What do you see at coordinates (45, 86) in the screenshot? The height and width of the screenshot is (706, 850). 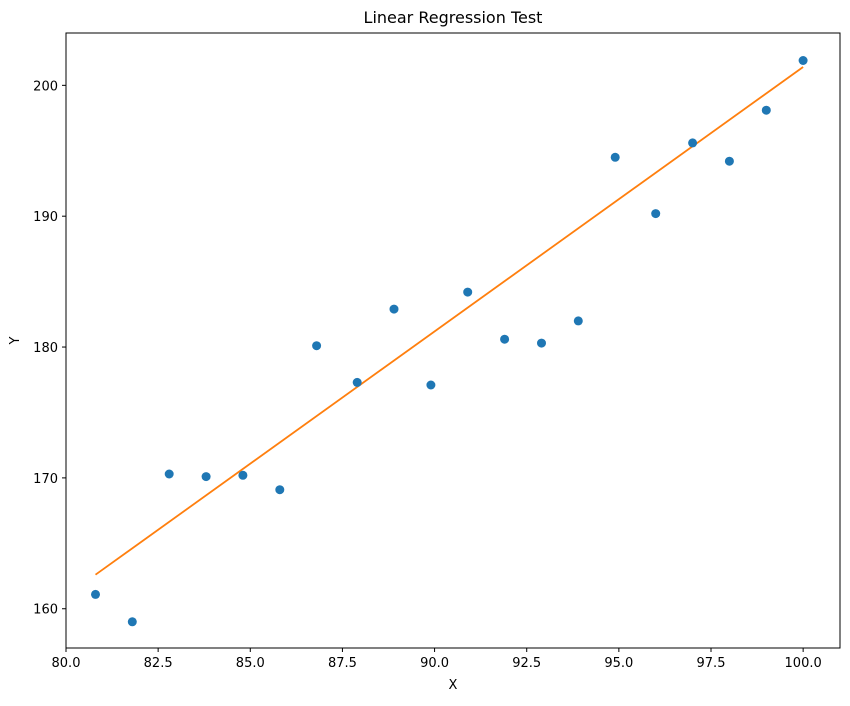 I see `y-tick-label: 200` at bounding box center [45, 86].